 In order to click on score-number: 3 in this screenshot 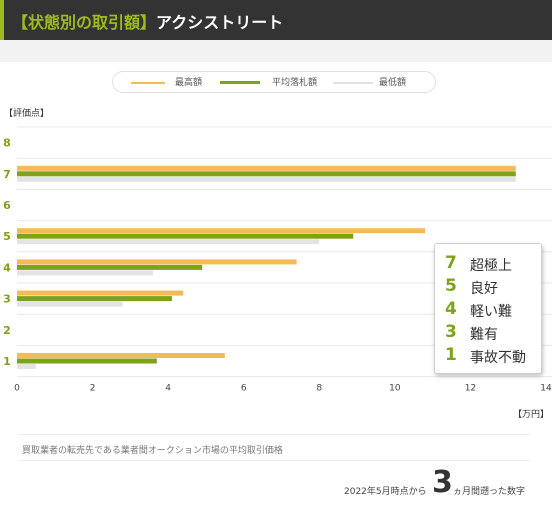, I will do `click(451, 332)`.